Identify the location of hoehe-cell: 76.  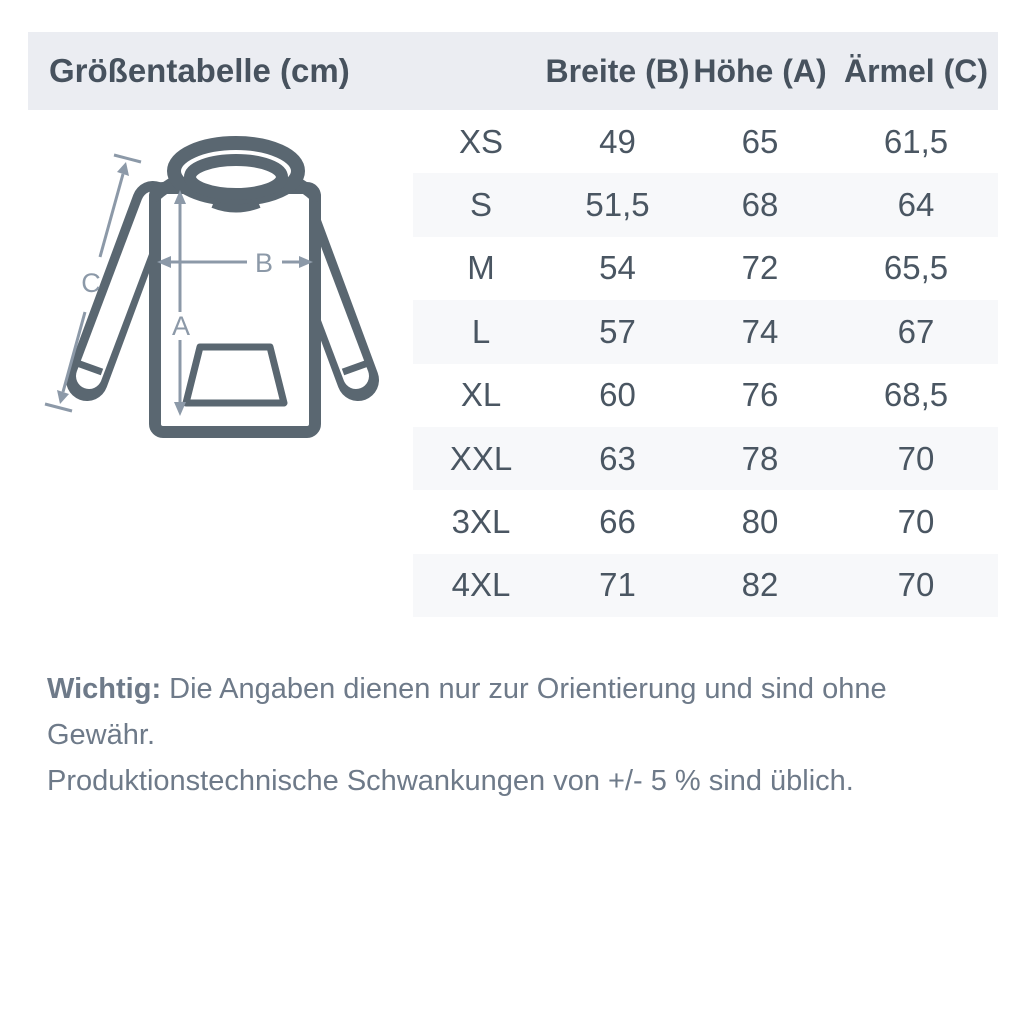
(760, 395).